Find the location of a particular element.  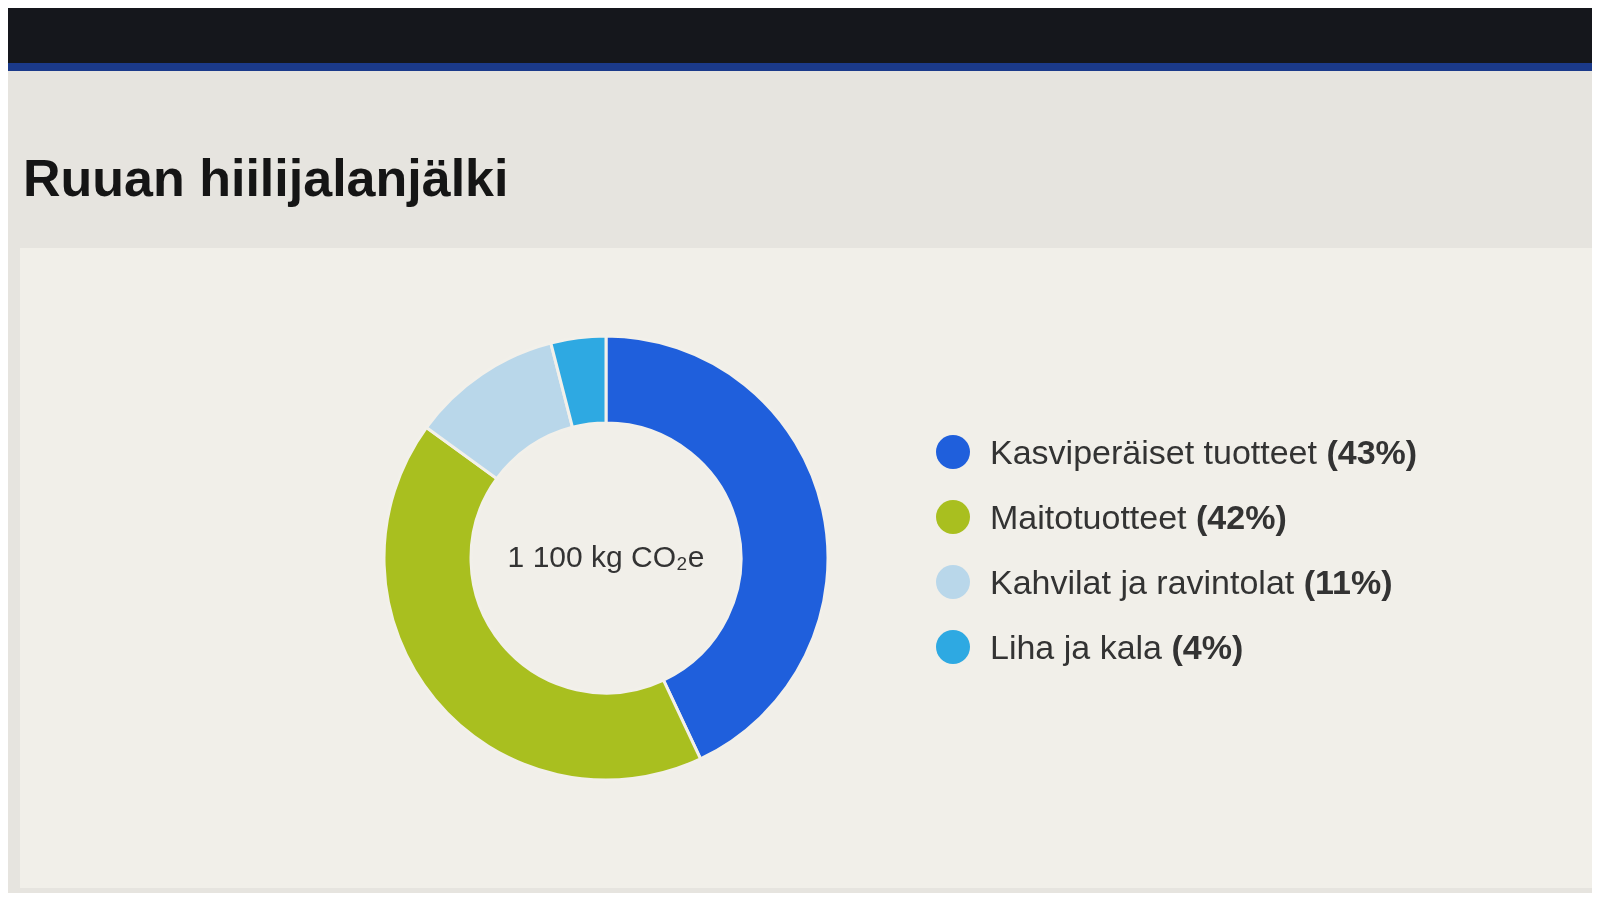

data-label: (42%) is located at coordinates (1241, 517).